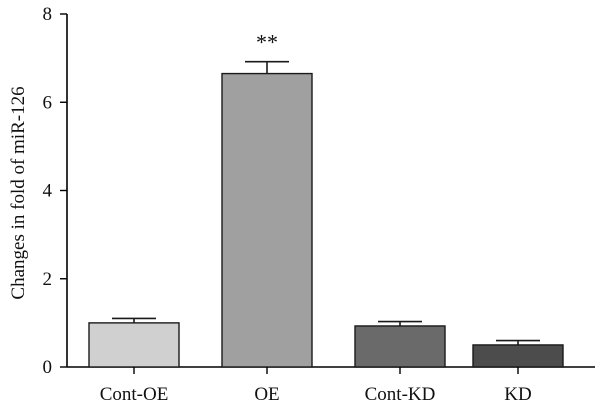 The width and height of the screenshot is (600, 415). I want to click on y-tick-label-4: 4, so click(48, 191).